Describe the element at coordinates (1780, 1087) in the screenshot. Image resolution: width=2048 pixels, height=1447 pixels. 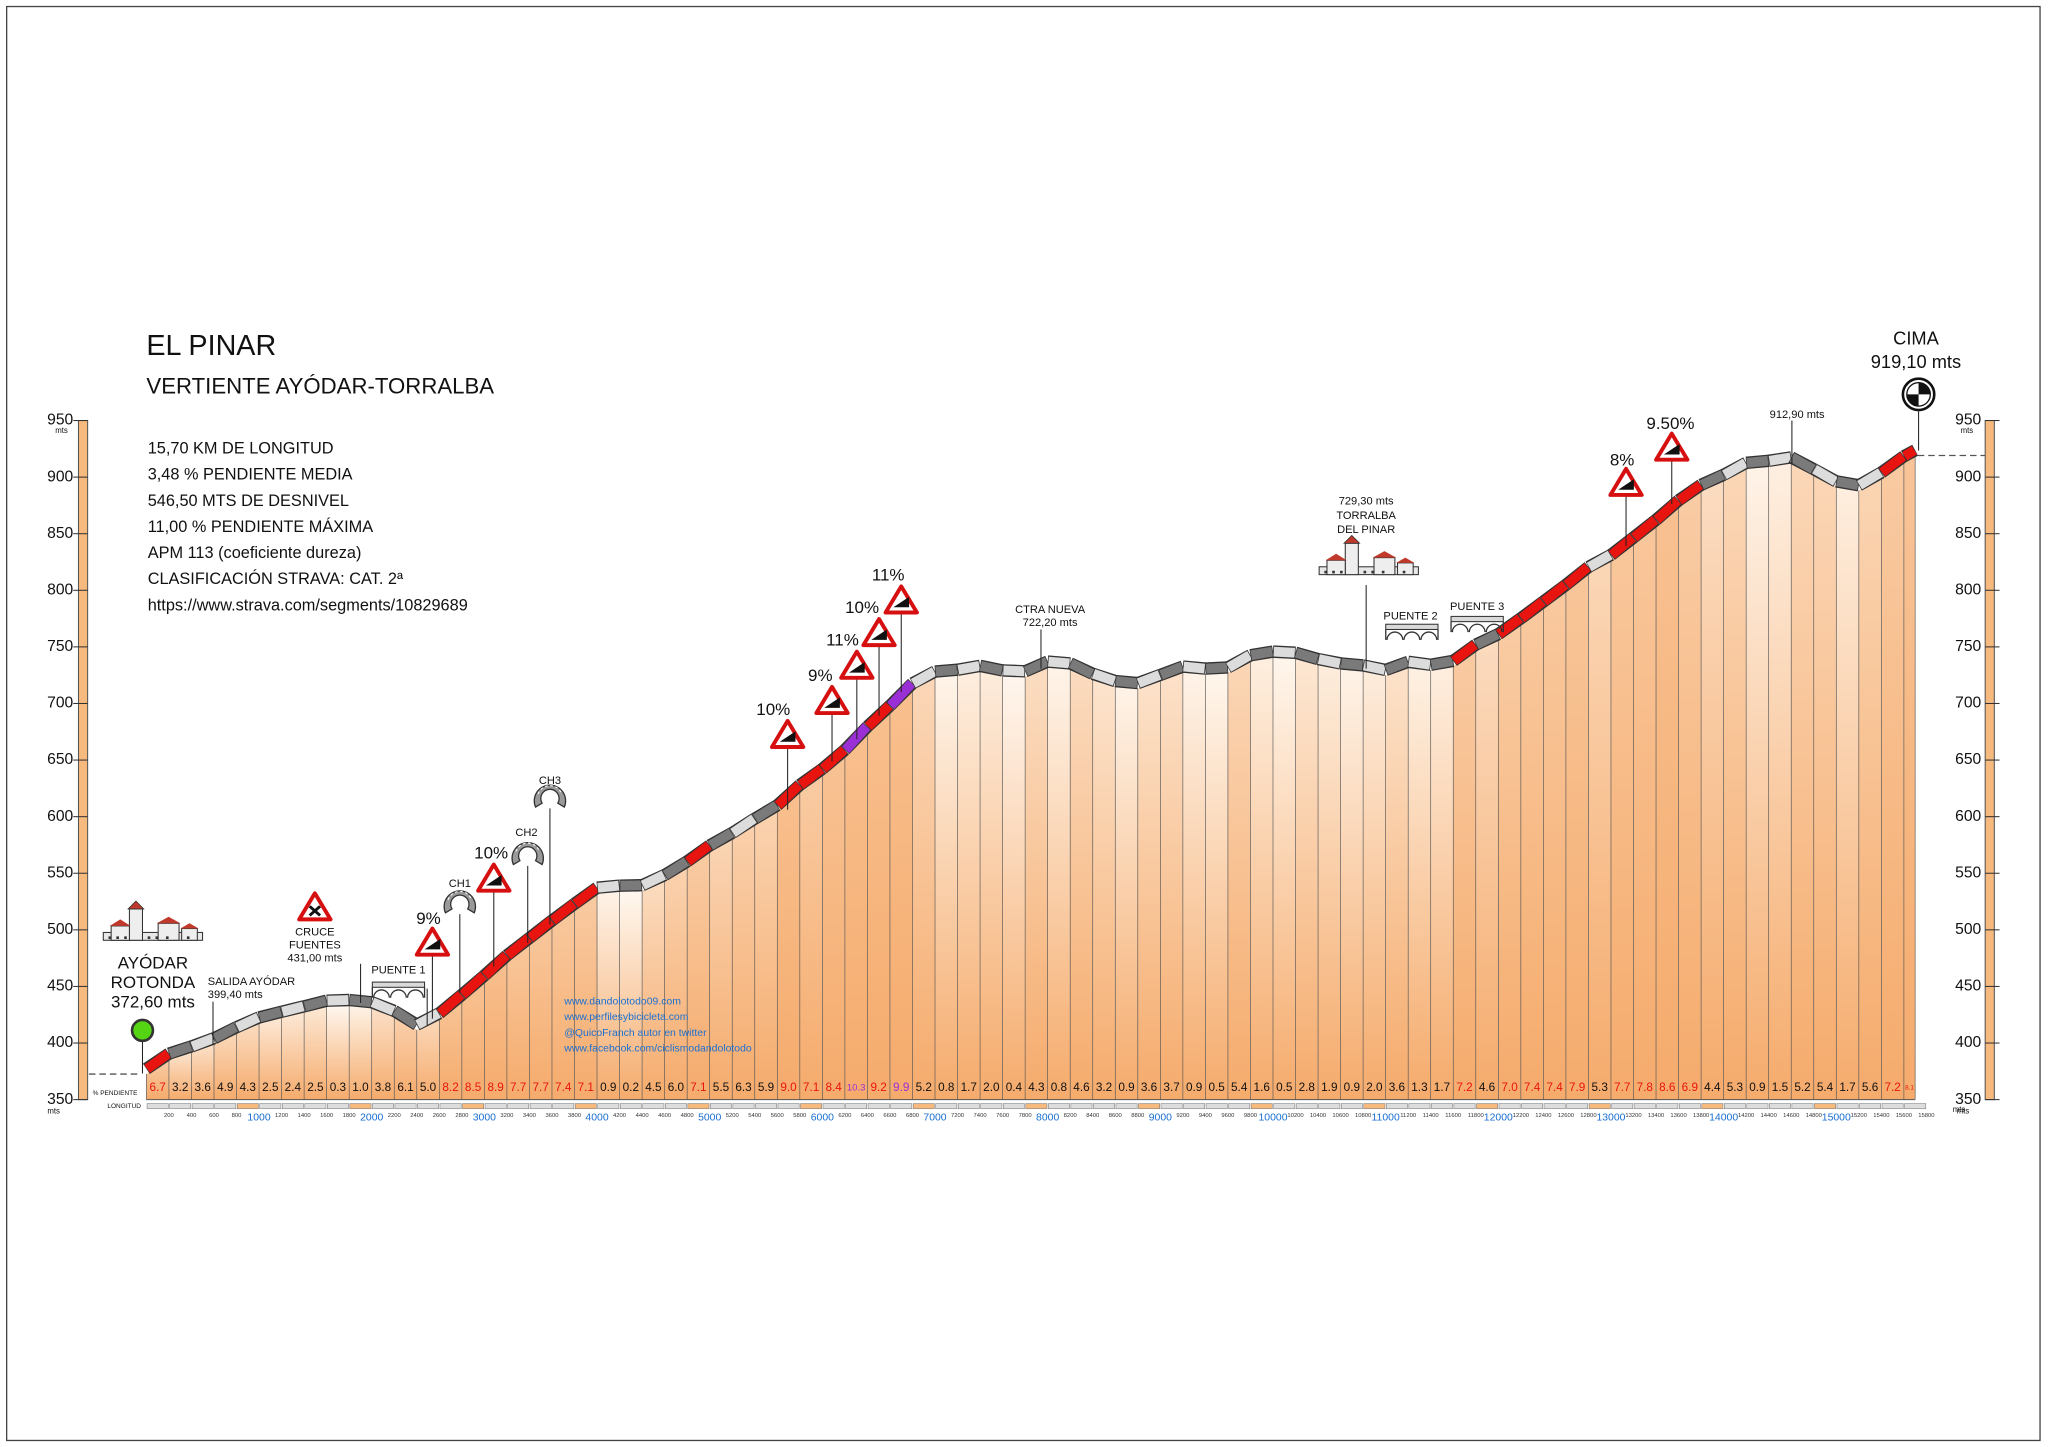
I see `gradient-label: 1.5` at that location.